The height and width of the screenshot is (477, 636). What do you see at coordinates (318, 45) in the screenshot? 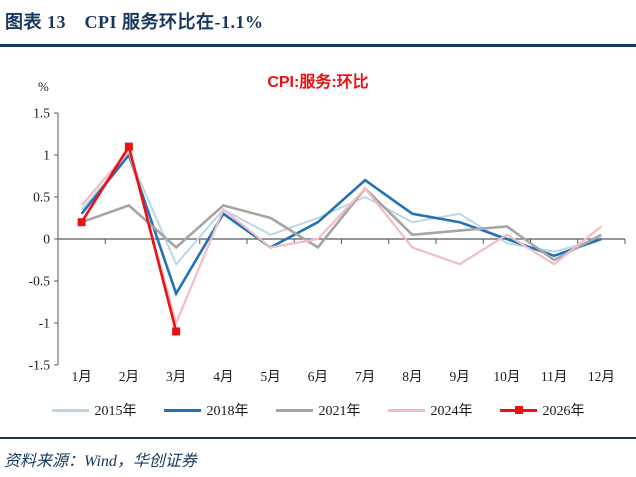
I see `caption-divider` at bounding box center [318, 45].